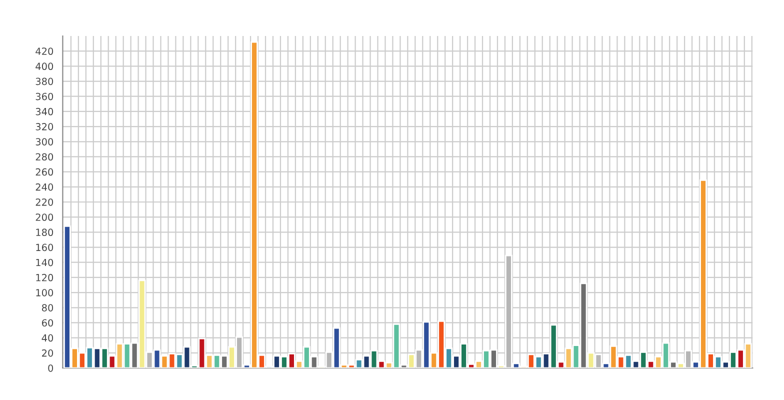  Describe the element at coordinates (45, 292) in the screenshot. I see `y-tick-label: 100` at that location.